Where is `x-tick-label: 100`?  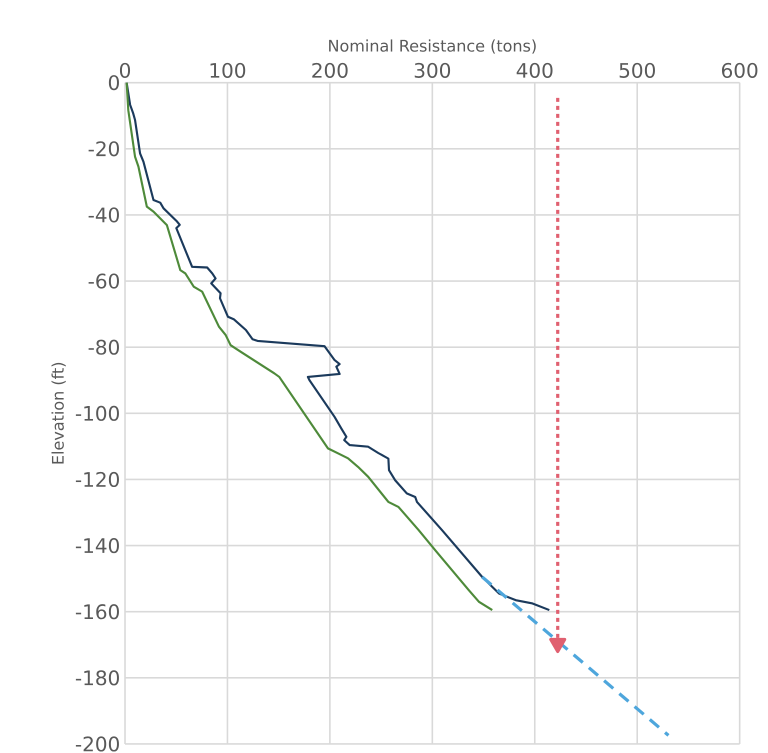 x-tick-label: 100 is located at coordinates (228, 70).